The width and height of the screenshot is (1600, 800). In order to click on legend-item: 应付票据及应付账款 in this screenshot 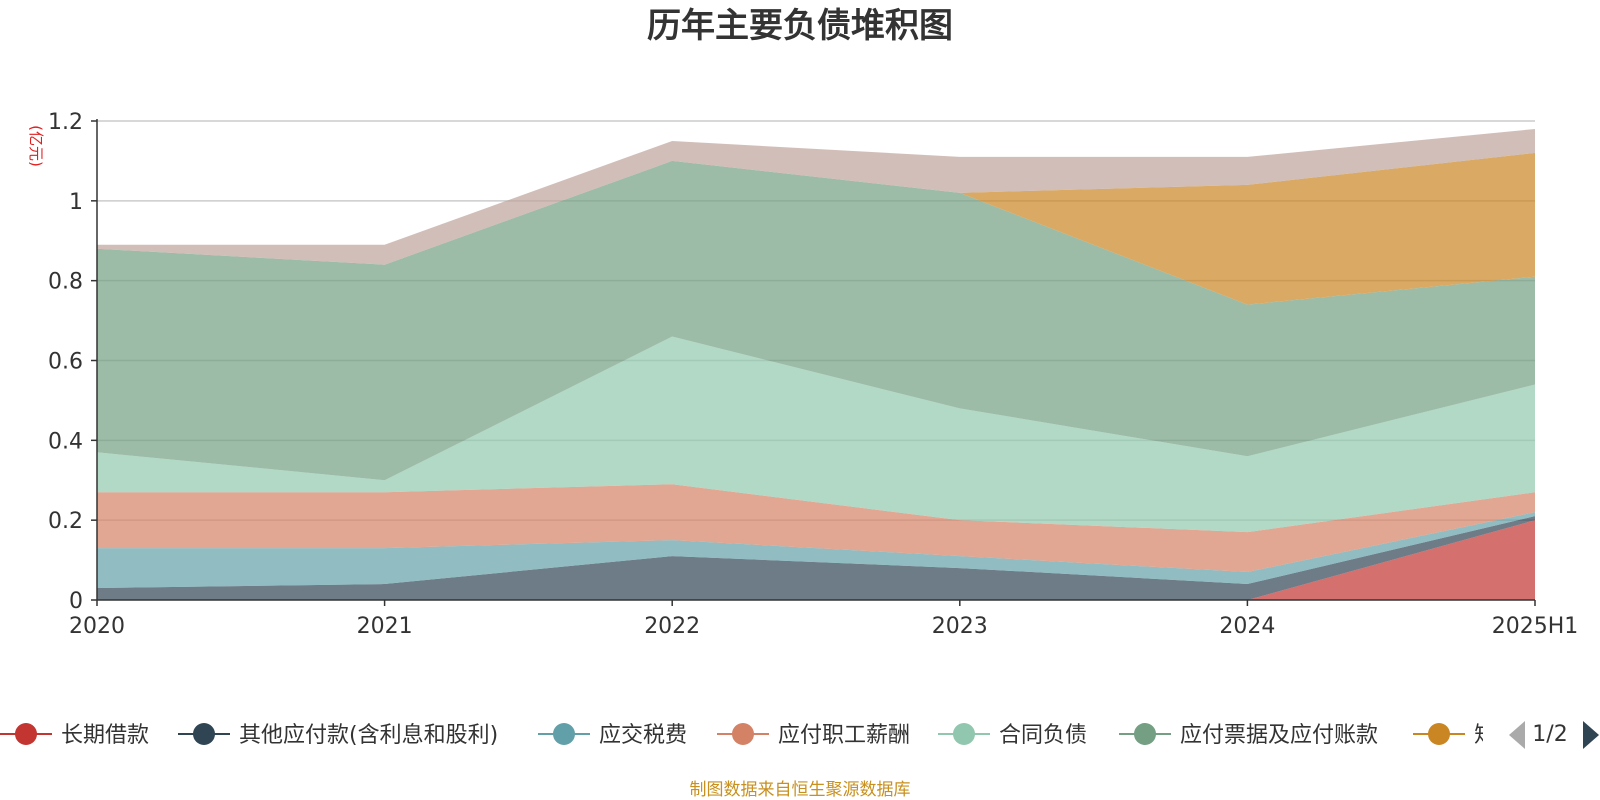, I will do `click(1248, 735)`.